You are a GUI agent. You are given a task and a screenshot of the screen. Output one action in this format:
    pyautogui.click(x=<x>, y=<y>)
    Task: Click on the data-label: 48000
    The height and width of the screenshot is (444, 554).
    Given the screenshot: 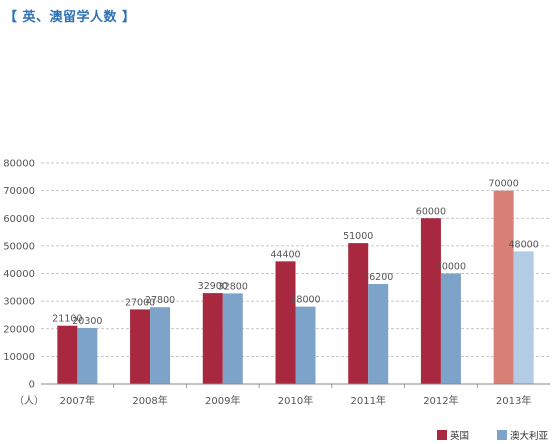 What is the action you would take?
    pyautogui.click(x=524, y=244)
    